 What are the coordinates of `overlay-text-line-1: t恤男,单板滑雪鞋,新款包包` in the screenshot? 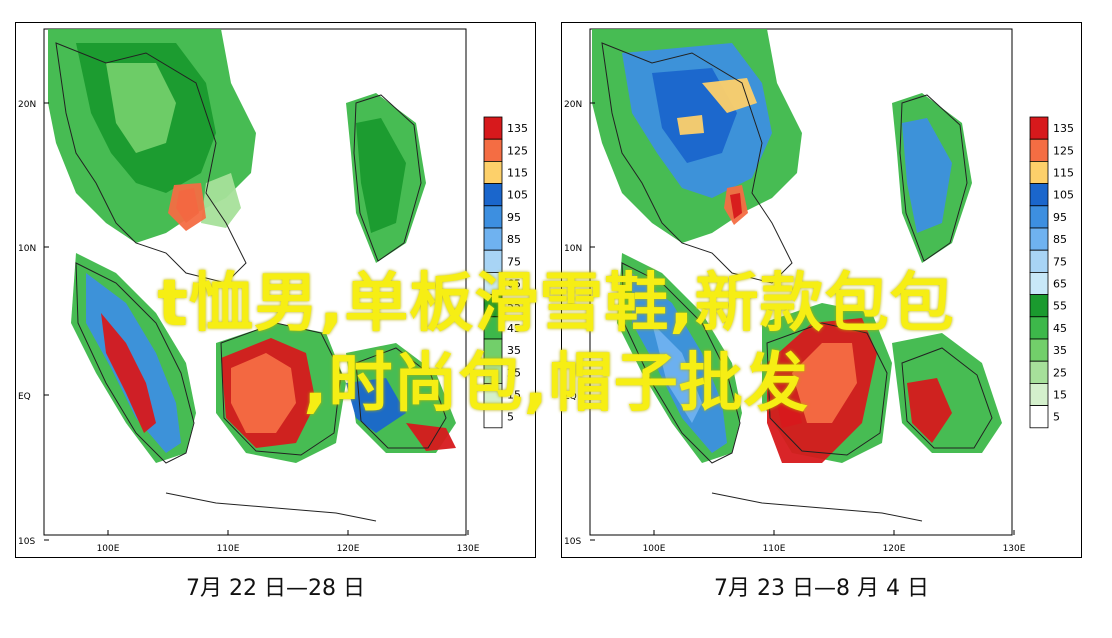 It's located at (556, 304).